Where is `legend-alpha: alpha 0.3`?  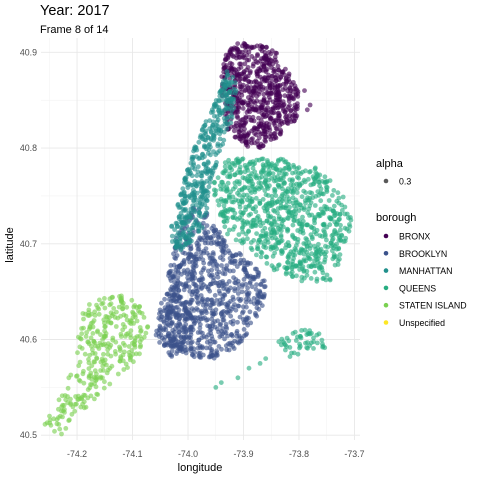
legend-alpha: alpha 0.3 is located at coordinates (393, 172).